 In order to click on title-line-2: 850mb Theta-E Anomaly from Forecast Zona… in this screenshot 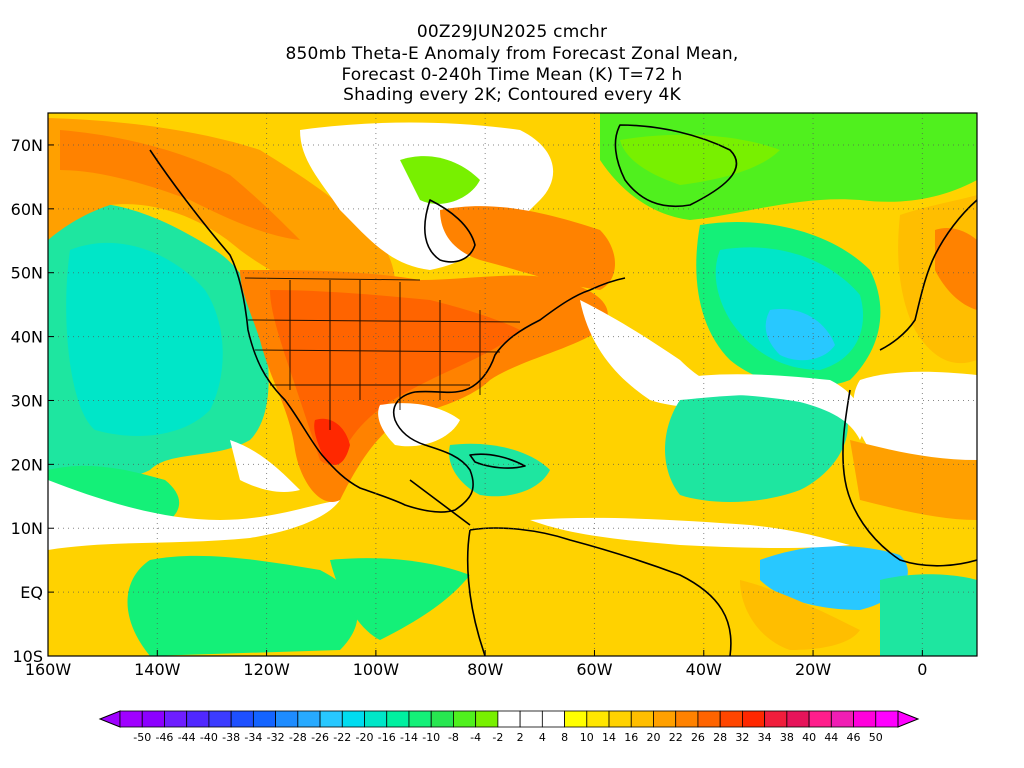, I will do `click(512, 54)`.